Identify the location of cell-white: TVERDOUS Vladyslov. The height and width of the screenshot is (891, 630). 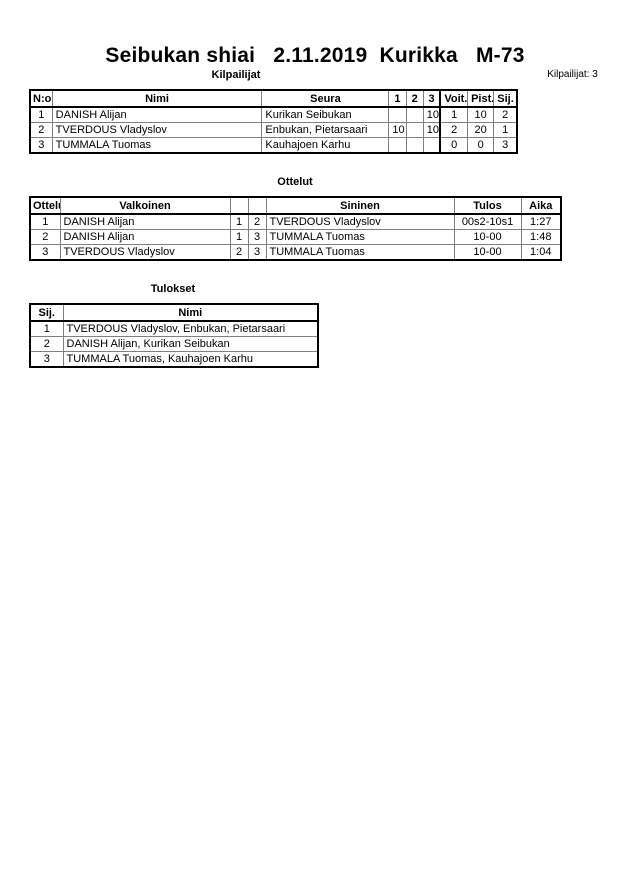
(145, 252).